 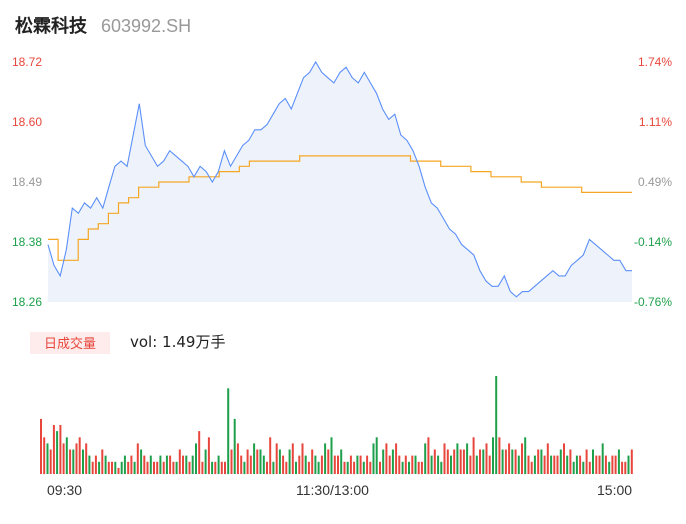 What do you see at coordinates (332, 490) in the screenshot?
I see `time-label-midday: 11:30/13:00` at bounding box center [332, 490].